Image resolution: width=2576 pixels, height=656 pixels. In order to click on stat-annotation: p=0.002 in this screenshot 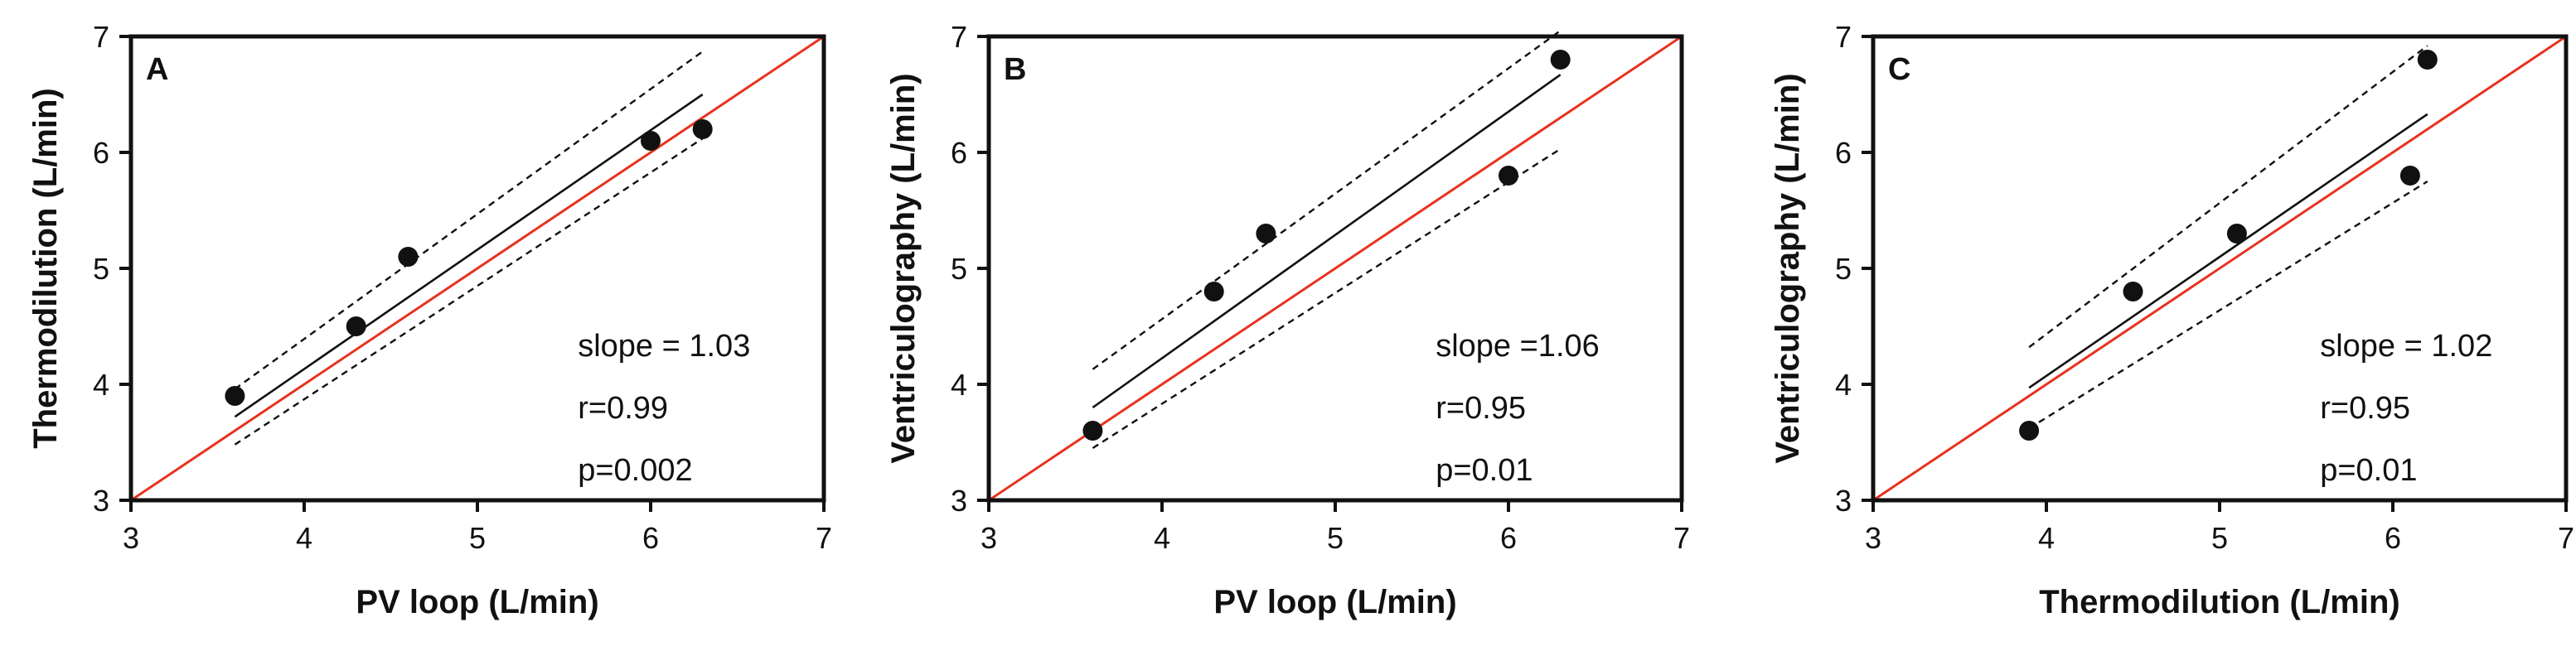, I will do `click(635, 470)`.